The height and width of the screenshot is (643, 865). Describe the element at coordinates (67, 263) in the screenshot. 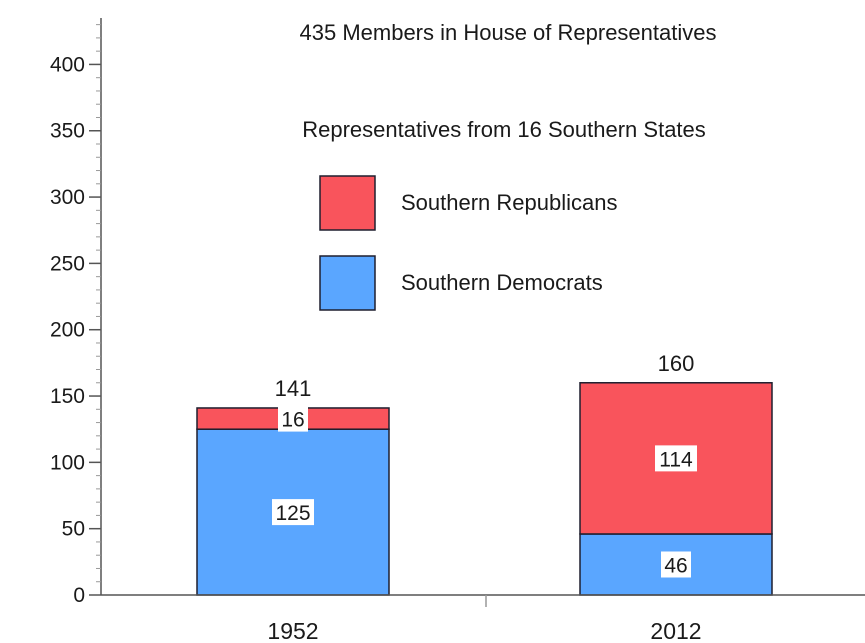

I see `y-tick-label: 250` at that location.